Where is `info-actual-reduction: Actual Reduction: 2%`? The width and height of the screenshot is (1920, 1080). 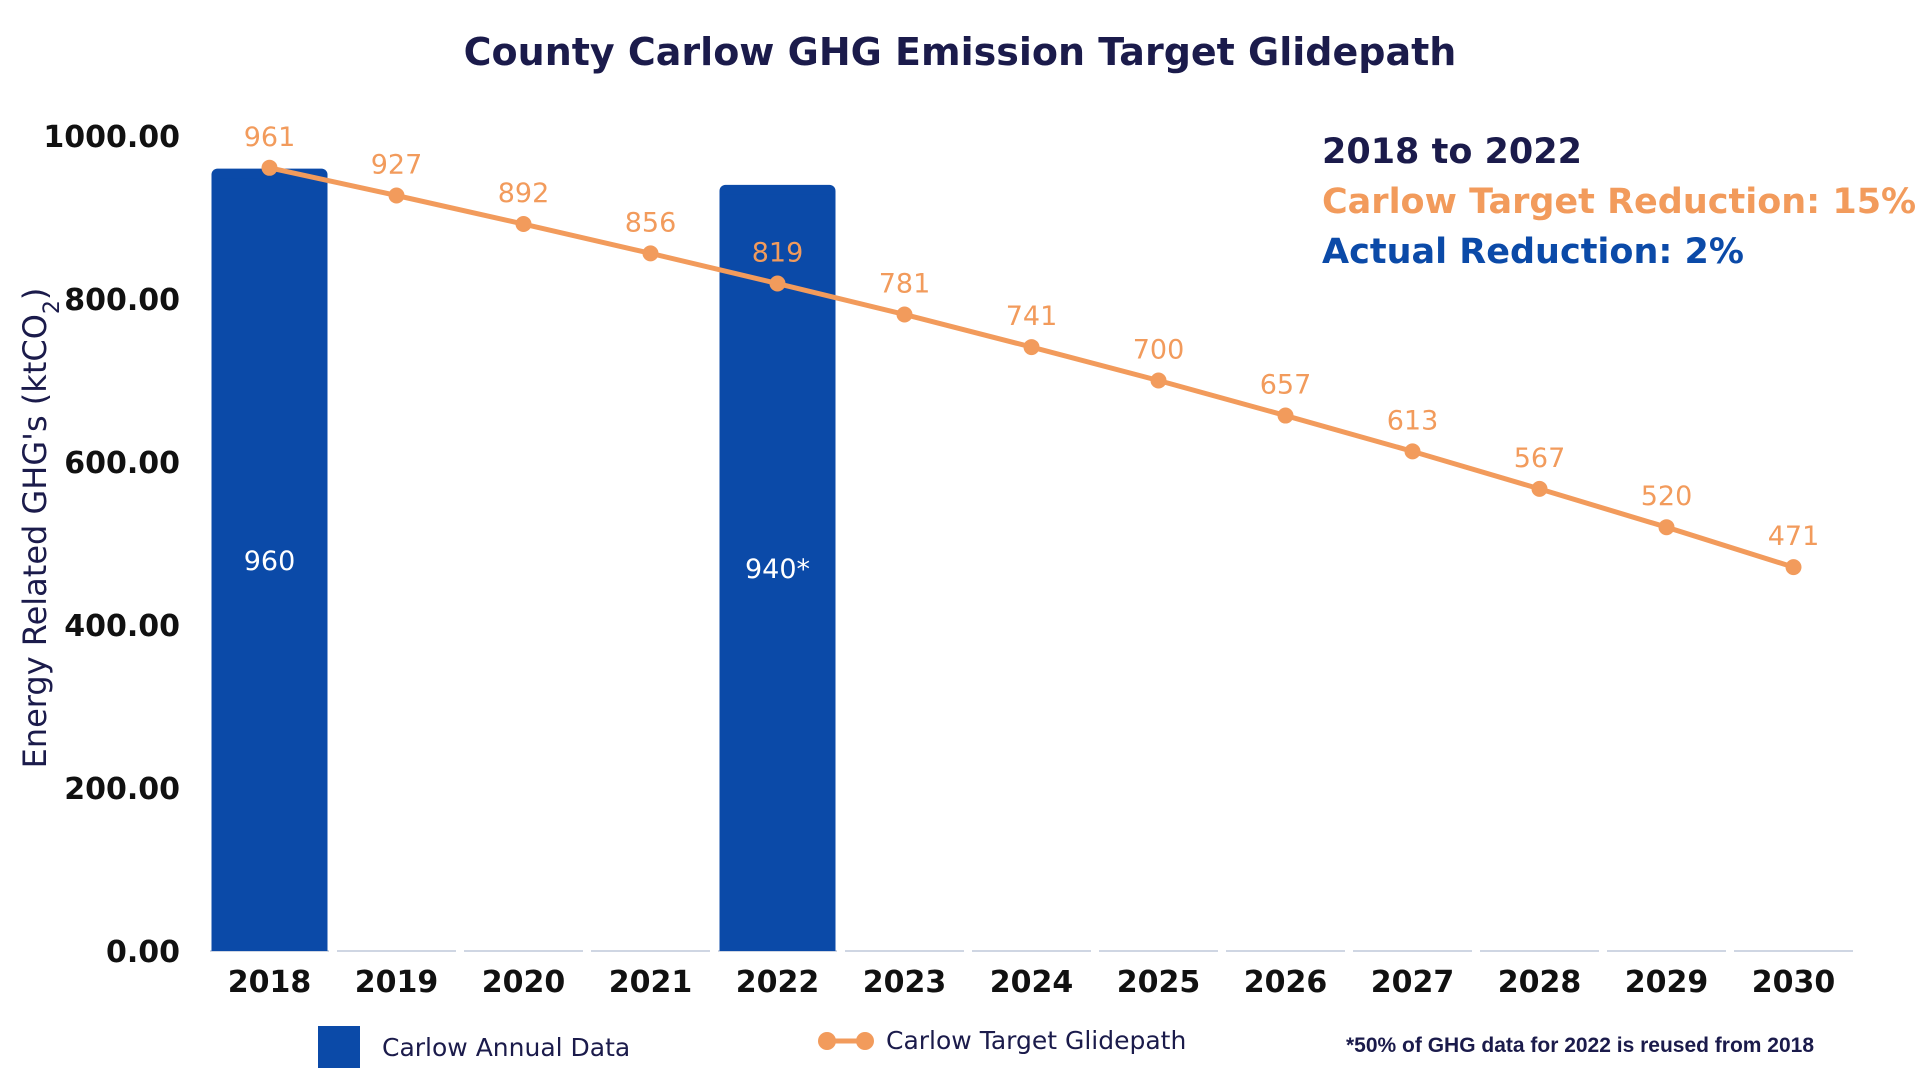
info-actual-reduction: Actual Reduction: 2% is located at coordinates (1533, 252).